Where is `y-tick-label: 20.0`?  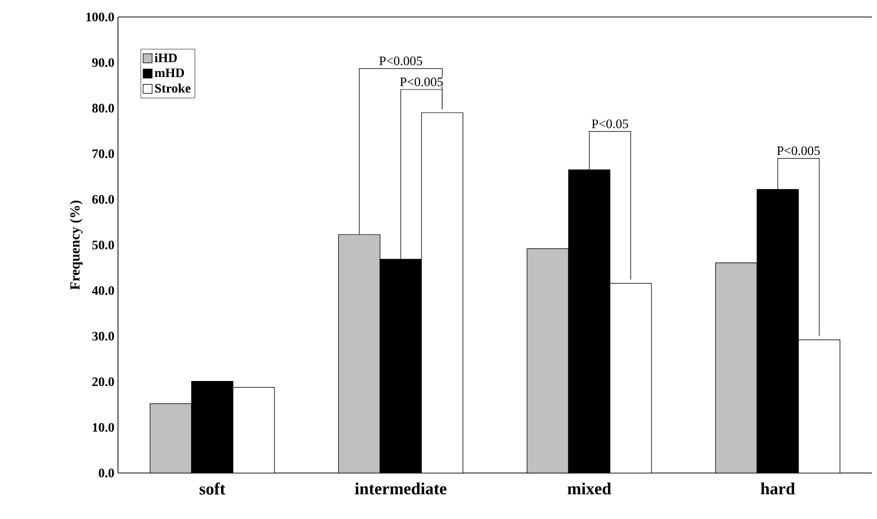 y-tick-label: 20.0 is located at coordinates (103, 381).